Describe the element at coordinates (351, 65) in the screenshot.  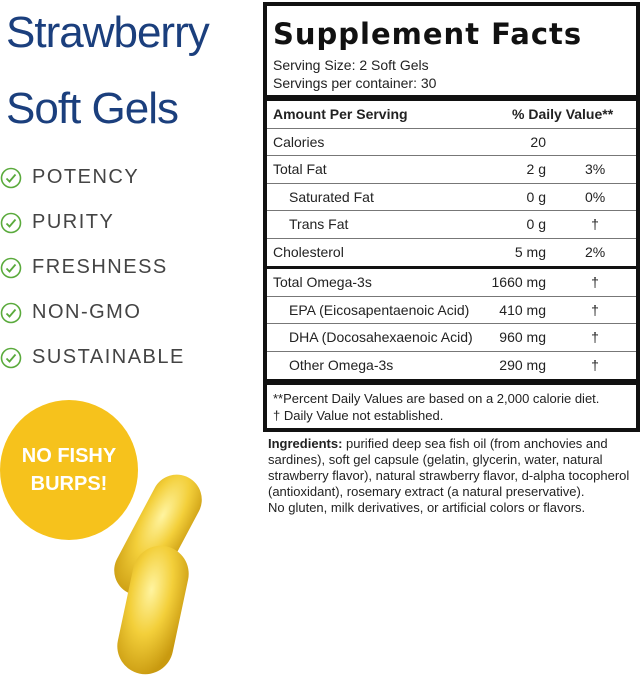
I see `serving-size: Serving Size: 2 Soft Gels` at that location.